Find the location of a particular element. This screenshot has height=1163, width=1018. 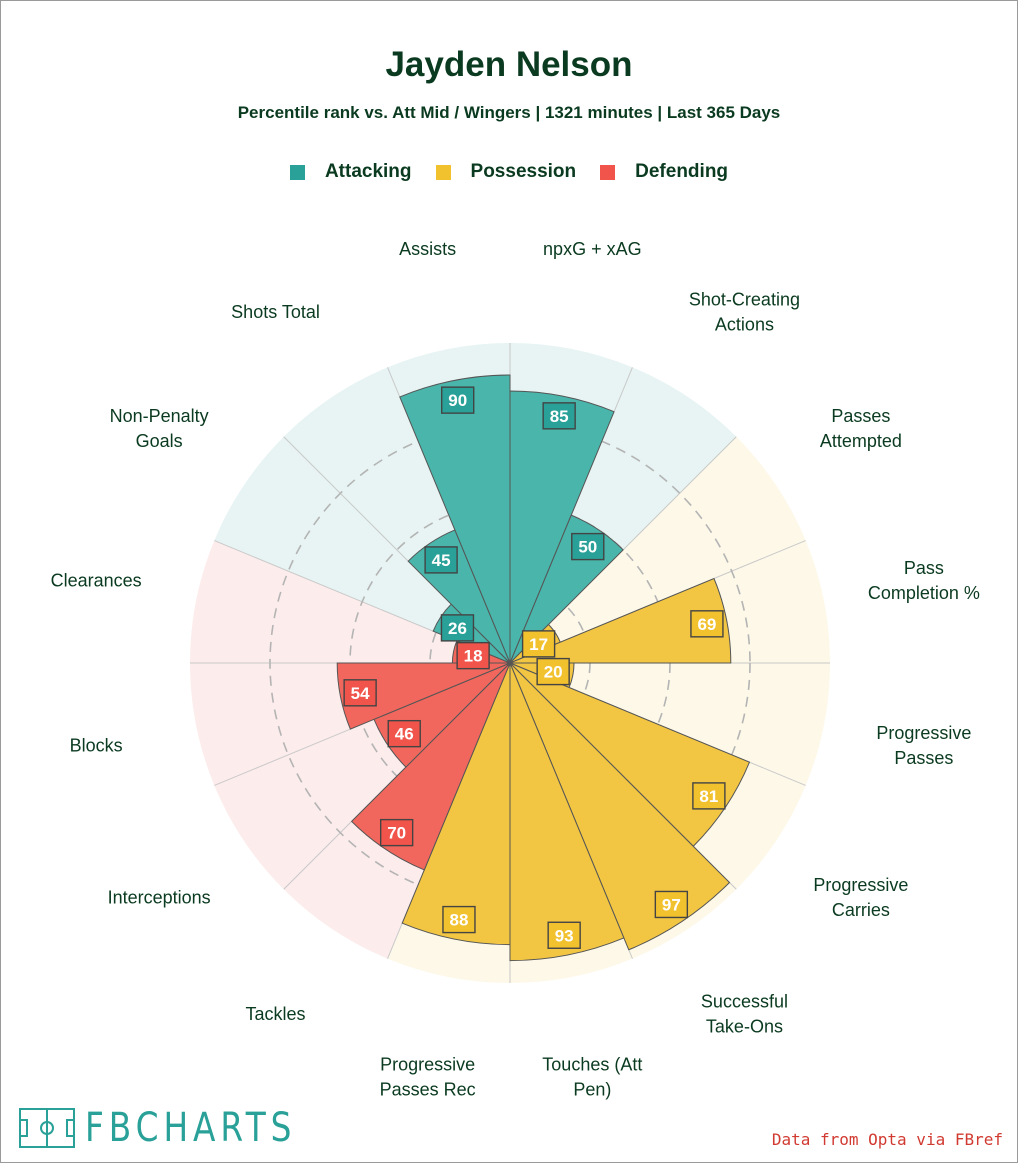

category-label-progressive-carries: Progressive Carries is located at coordinates (860, 897).